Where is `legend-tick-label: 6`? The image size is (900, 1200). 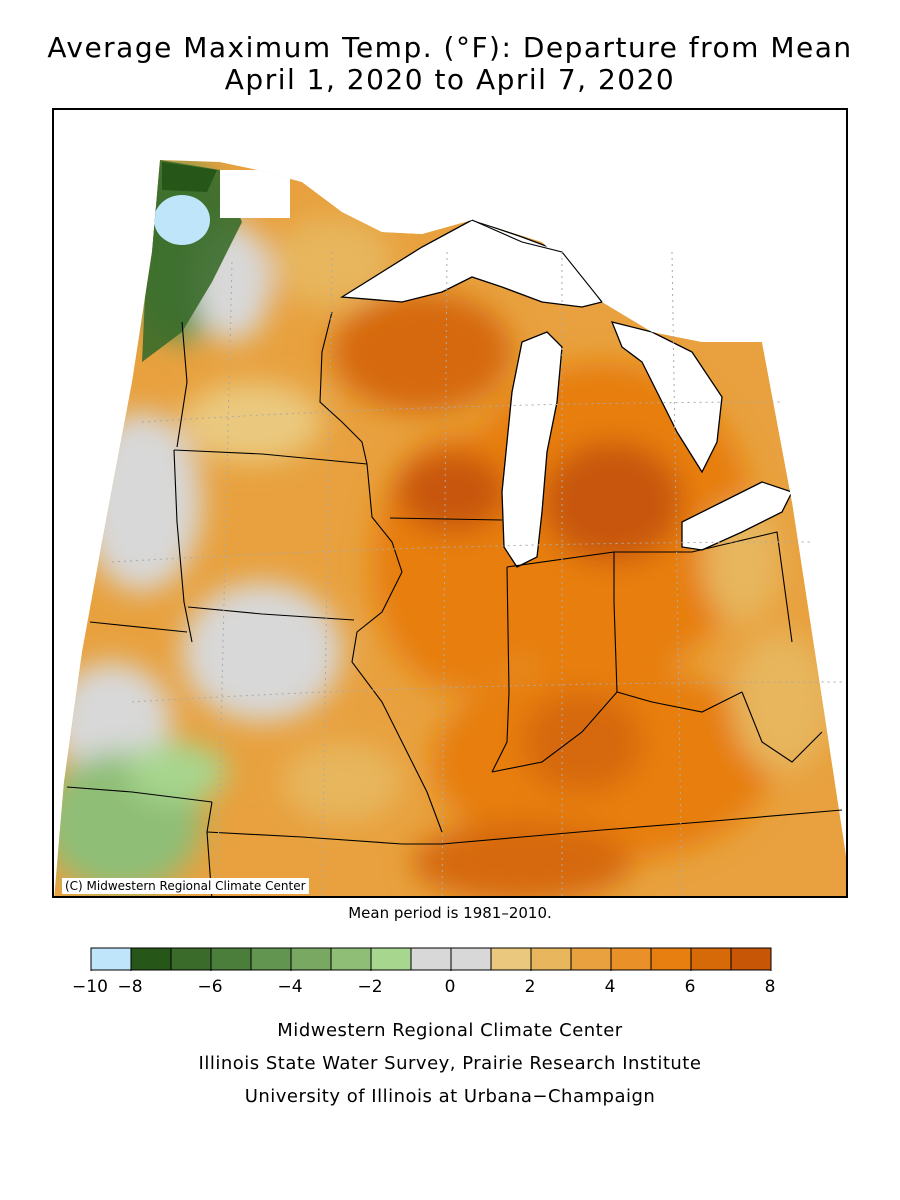 legend-tick-label: 6 is located at coordinates (690, 987).